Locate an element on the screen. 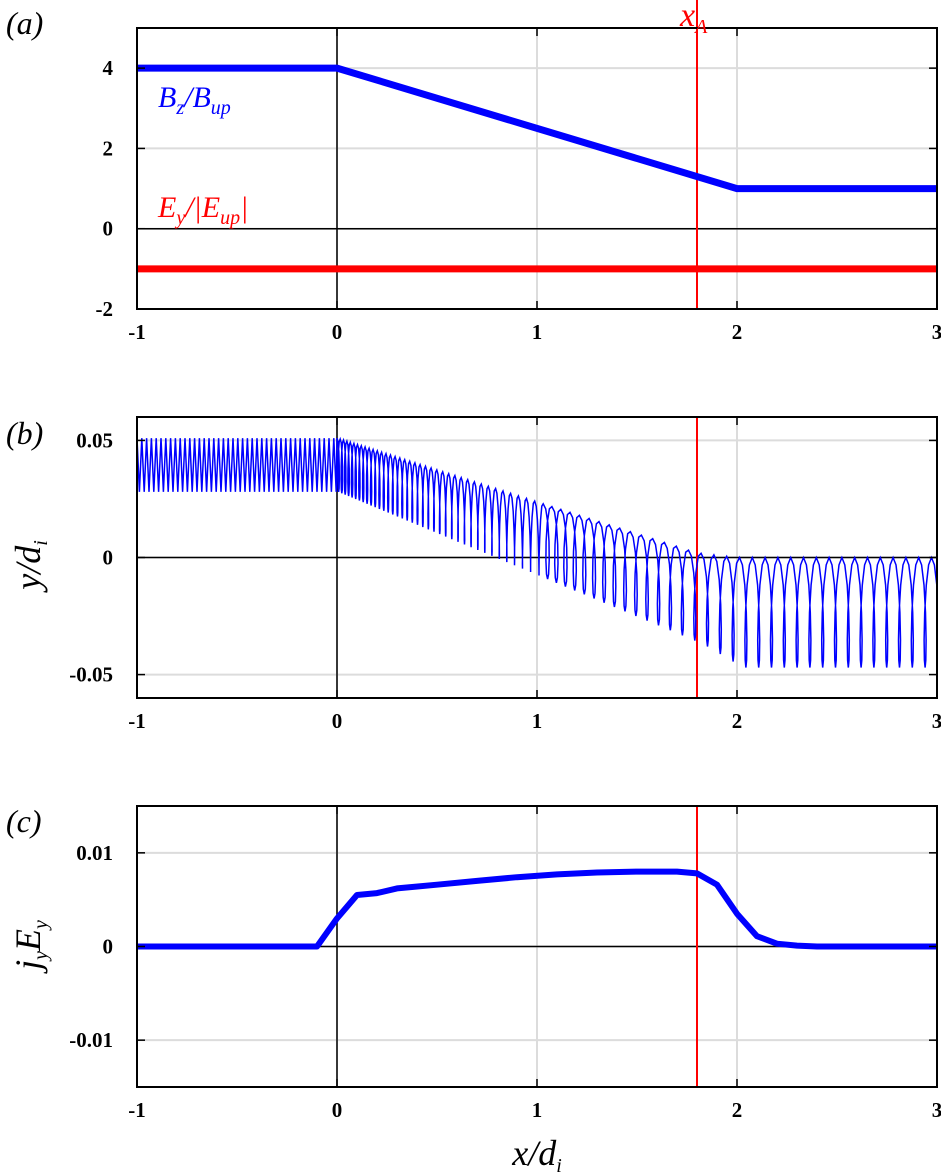 The height and width of the screenshot is (1174, 941). panel-c-ylabel: jyEy is located at coordinates (30, 947).